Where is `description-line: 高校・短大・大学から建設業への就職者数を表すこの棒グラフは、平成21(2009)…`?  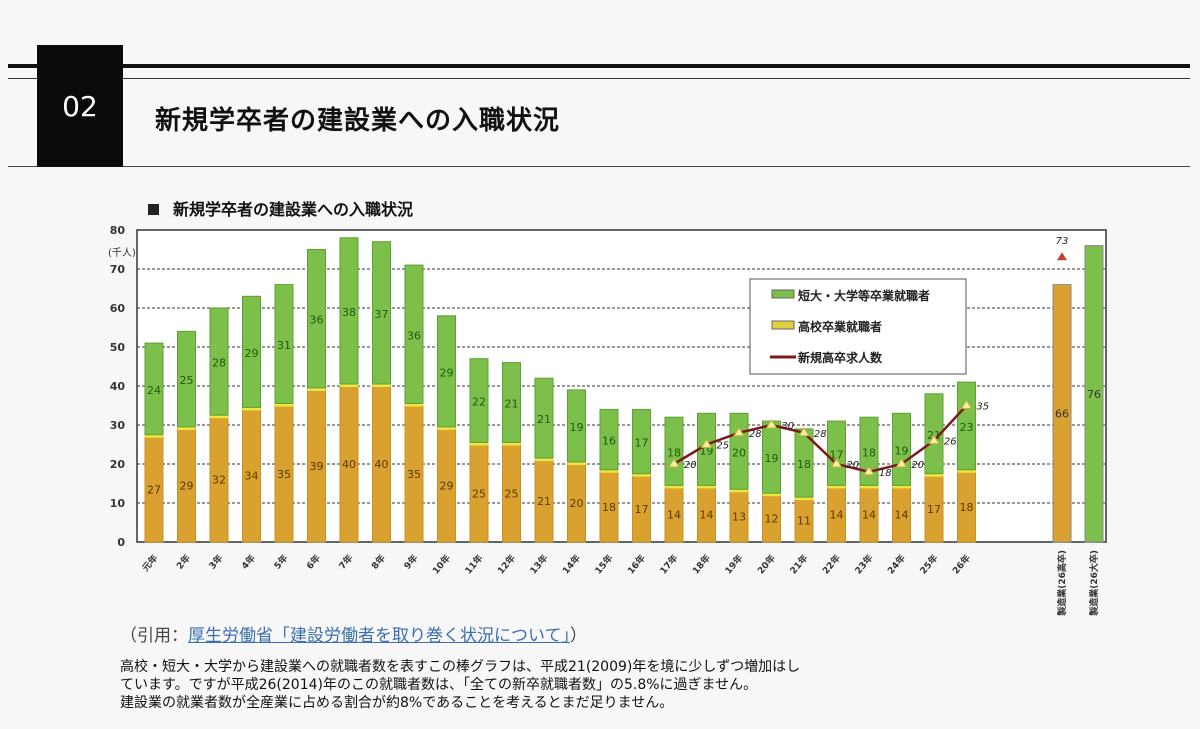
description-line: 高校・短大・大学から建設業への就職者数を表すこの棒グラフは、平成21(2009)… is located at coordinates (460, 667).